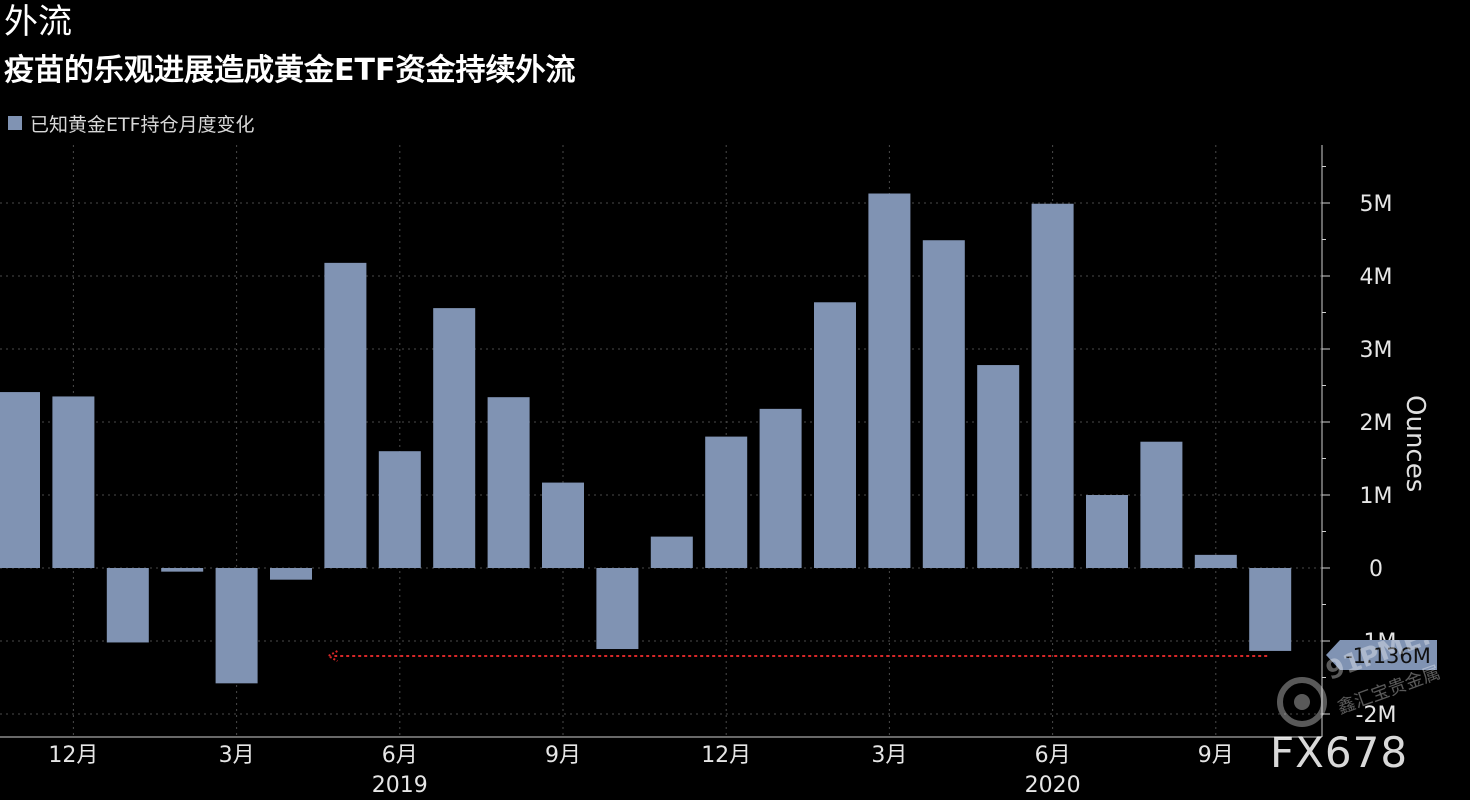 The height and width of the screenshot is (800, 1470). Describe the element at coordinates (290, 70) in the screenshot. I see `chart-subtitle: 疫苗的乐观进展造成黄金ETF资金持续外流` at that location.